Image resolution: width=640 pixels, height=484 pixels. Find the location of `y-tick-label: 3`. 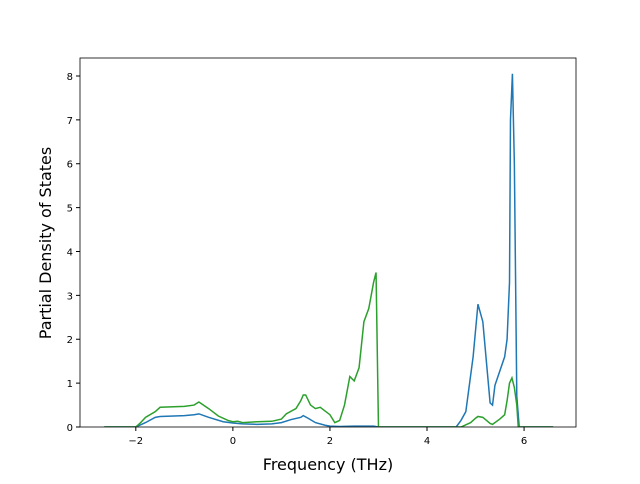

y-tick-label: 3 is located at coordinates (70, 296).